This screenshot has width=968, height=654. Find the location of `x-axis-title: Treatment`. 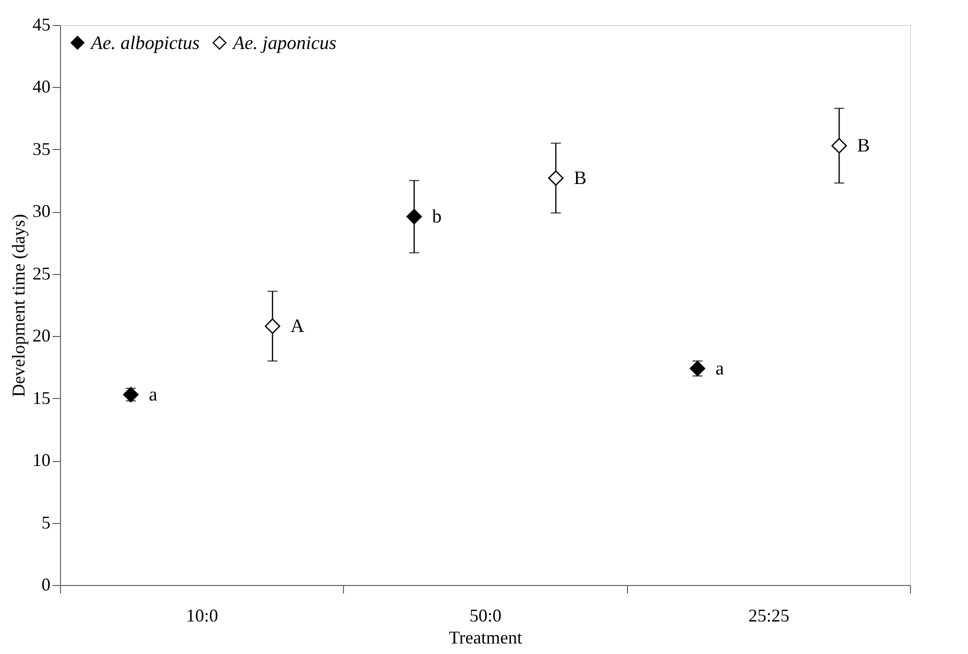

x-axis-title: Treatment is located at coordinates (485, 638).